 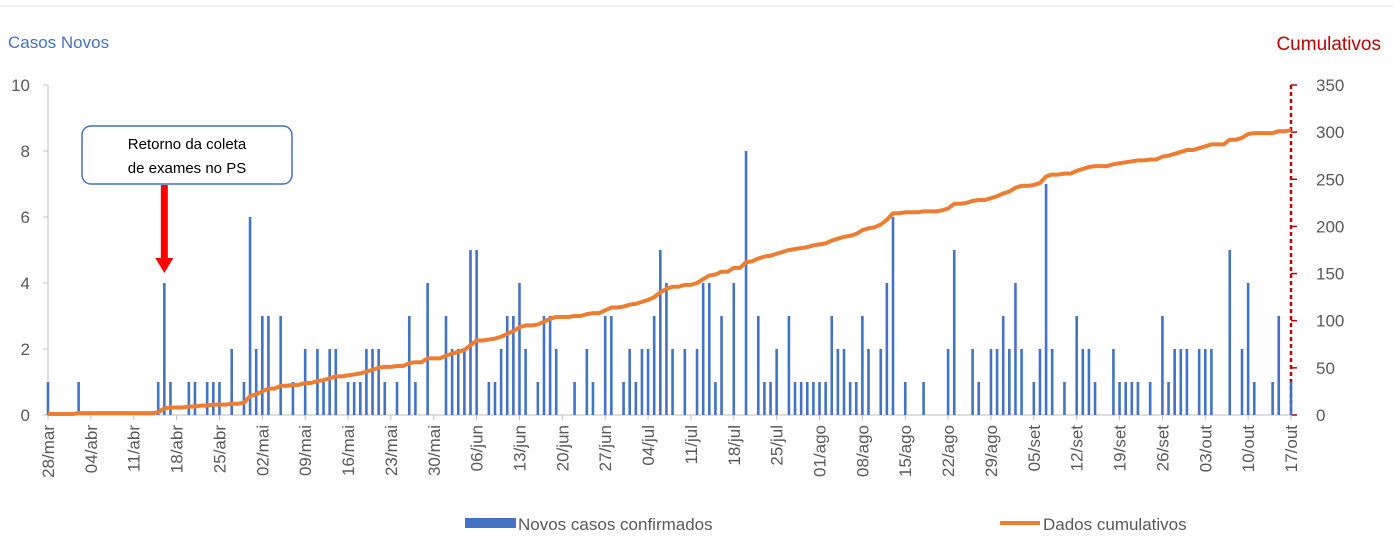 I want to click on legend-swatch, so click(x=490, y=523).